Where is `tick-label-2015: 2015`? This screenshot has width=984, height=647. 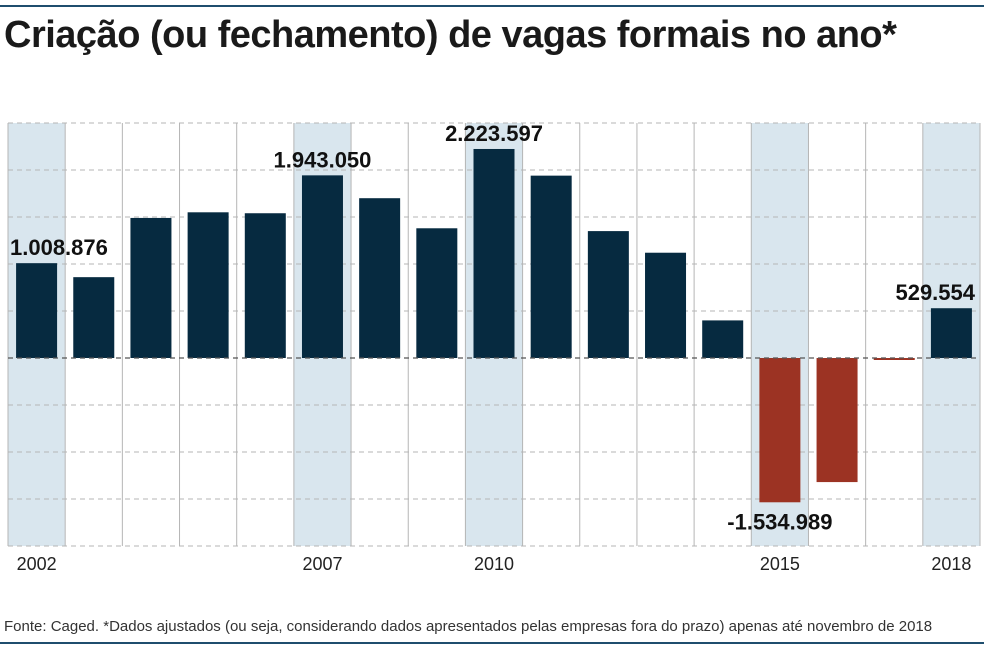
tick-label-2015: 2015 is located at coordinates (780, 564).